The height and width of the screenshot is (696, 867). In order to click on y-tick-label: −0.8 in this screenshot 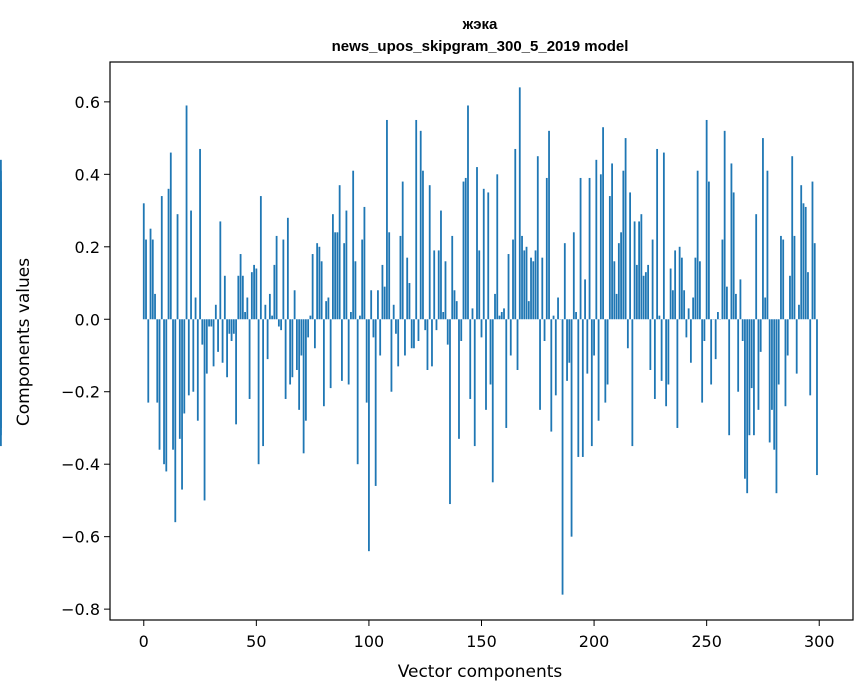, I will do `click(80, 609)`.